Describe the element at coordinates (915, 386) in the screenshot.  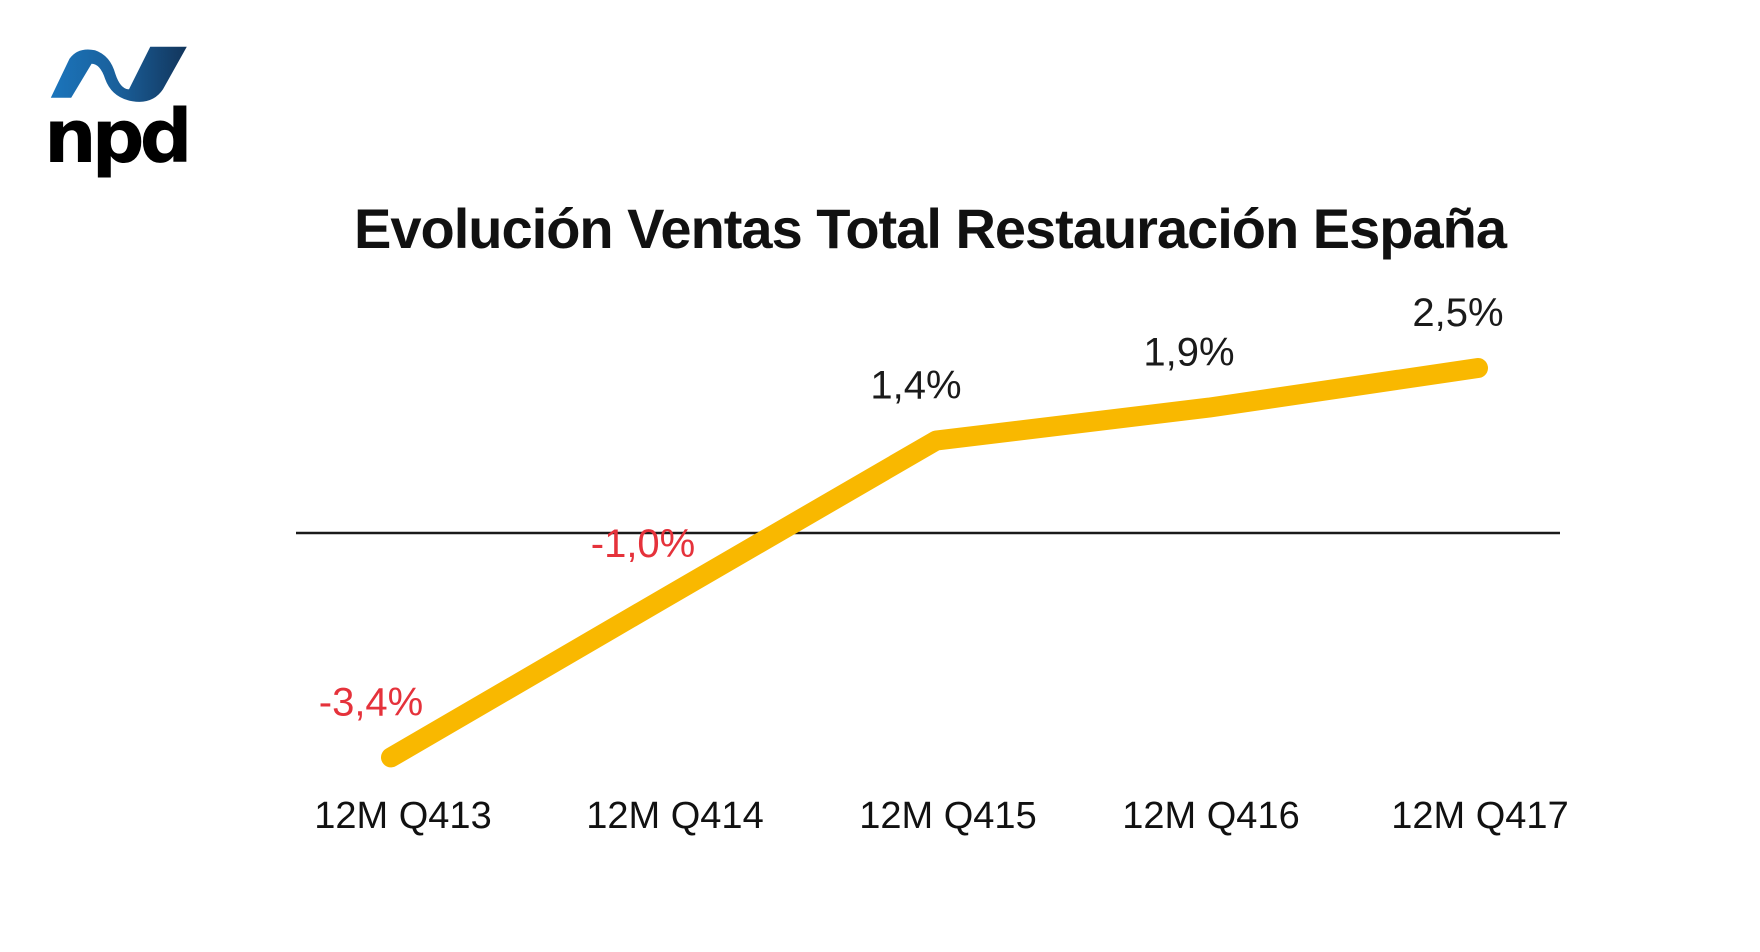
I see `data-label: 1,4%` at that location.